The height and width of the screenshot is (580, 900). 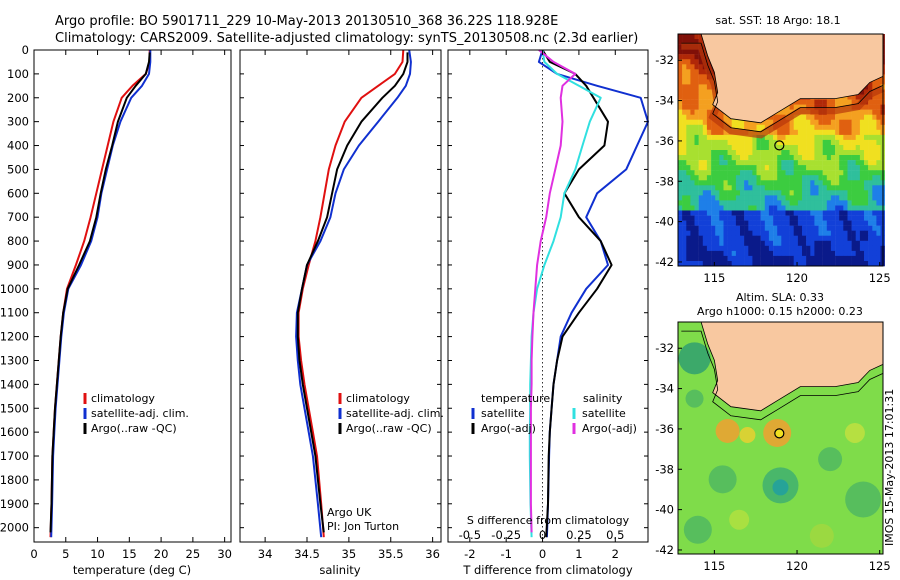 What do you see at coordinates (664, 222) in the screenshot?
I see `map-lat-tick-label: -40` at bounding box center [664, 222].